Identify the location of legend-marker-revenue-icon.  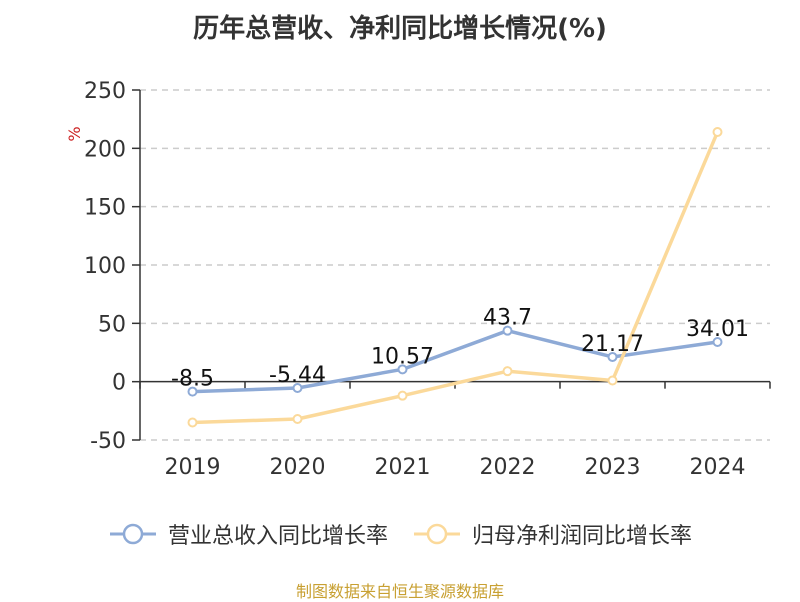
(132, 534).